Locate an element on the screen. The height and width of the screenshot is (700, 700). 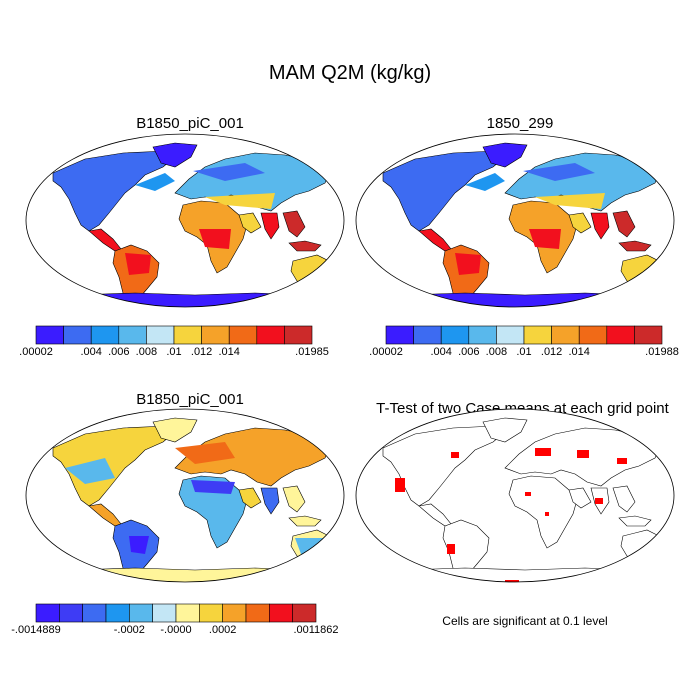
panel-2-title-line1: 1850_299 is located at coordinates (520, 123).